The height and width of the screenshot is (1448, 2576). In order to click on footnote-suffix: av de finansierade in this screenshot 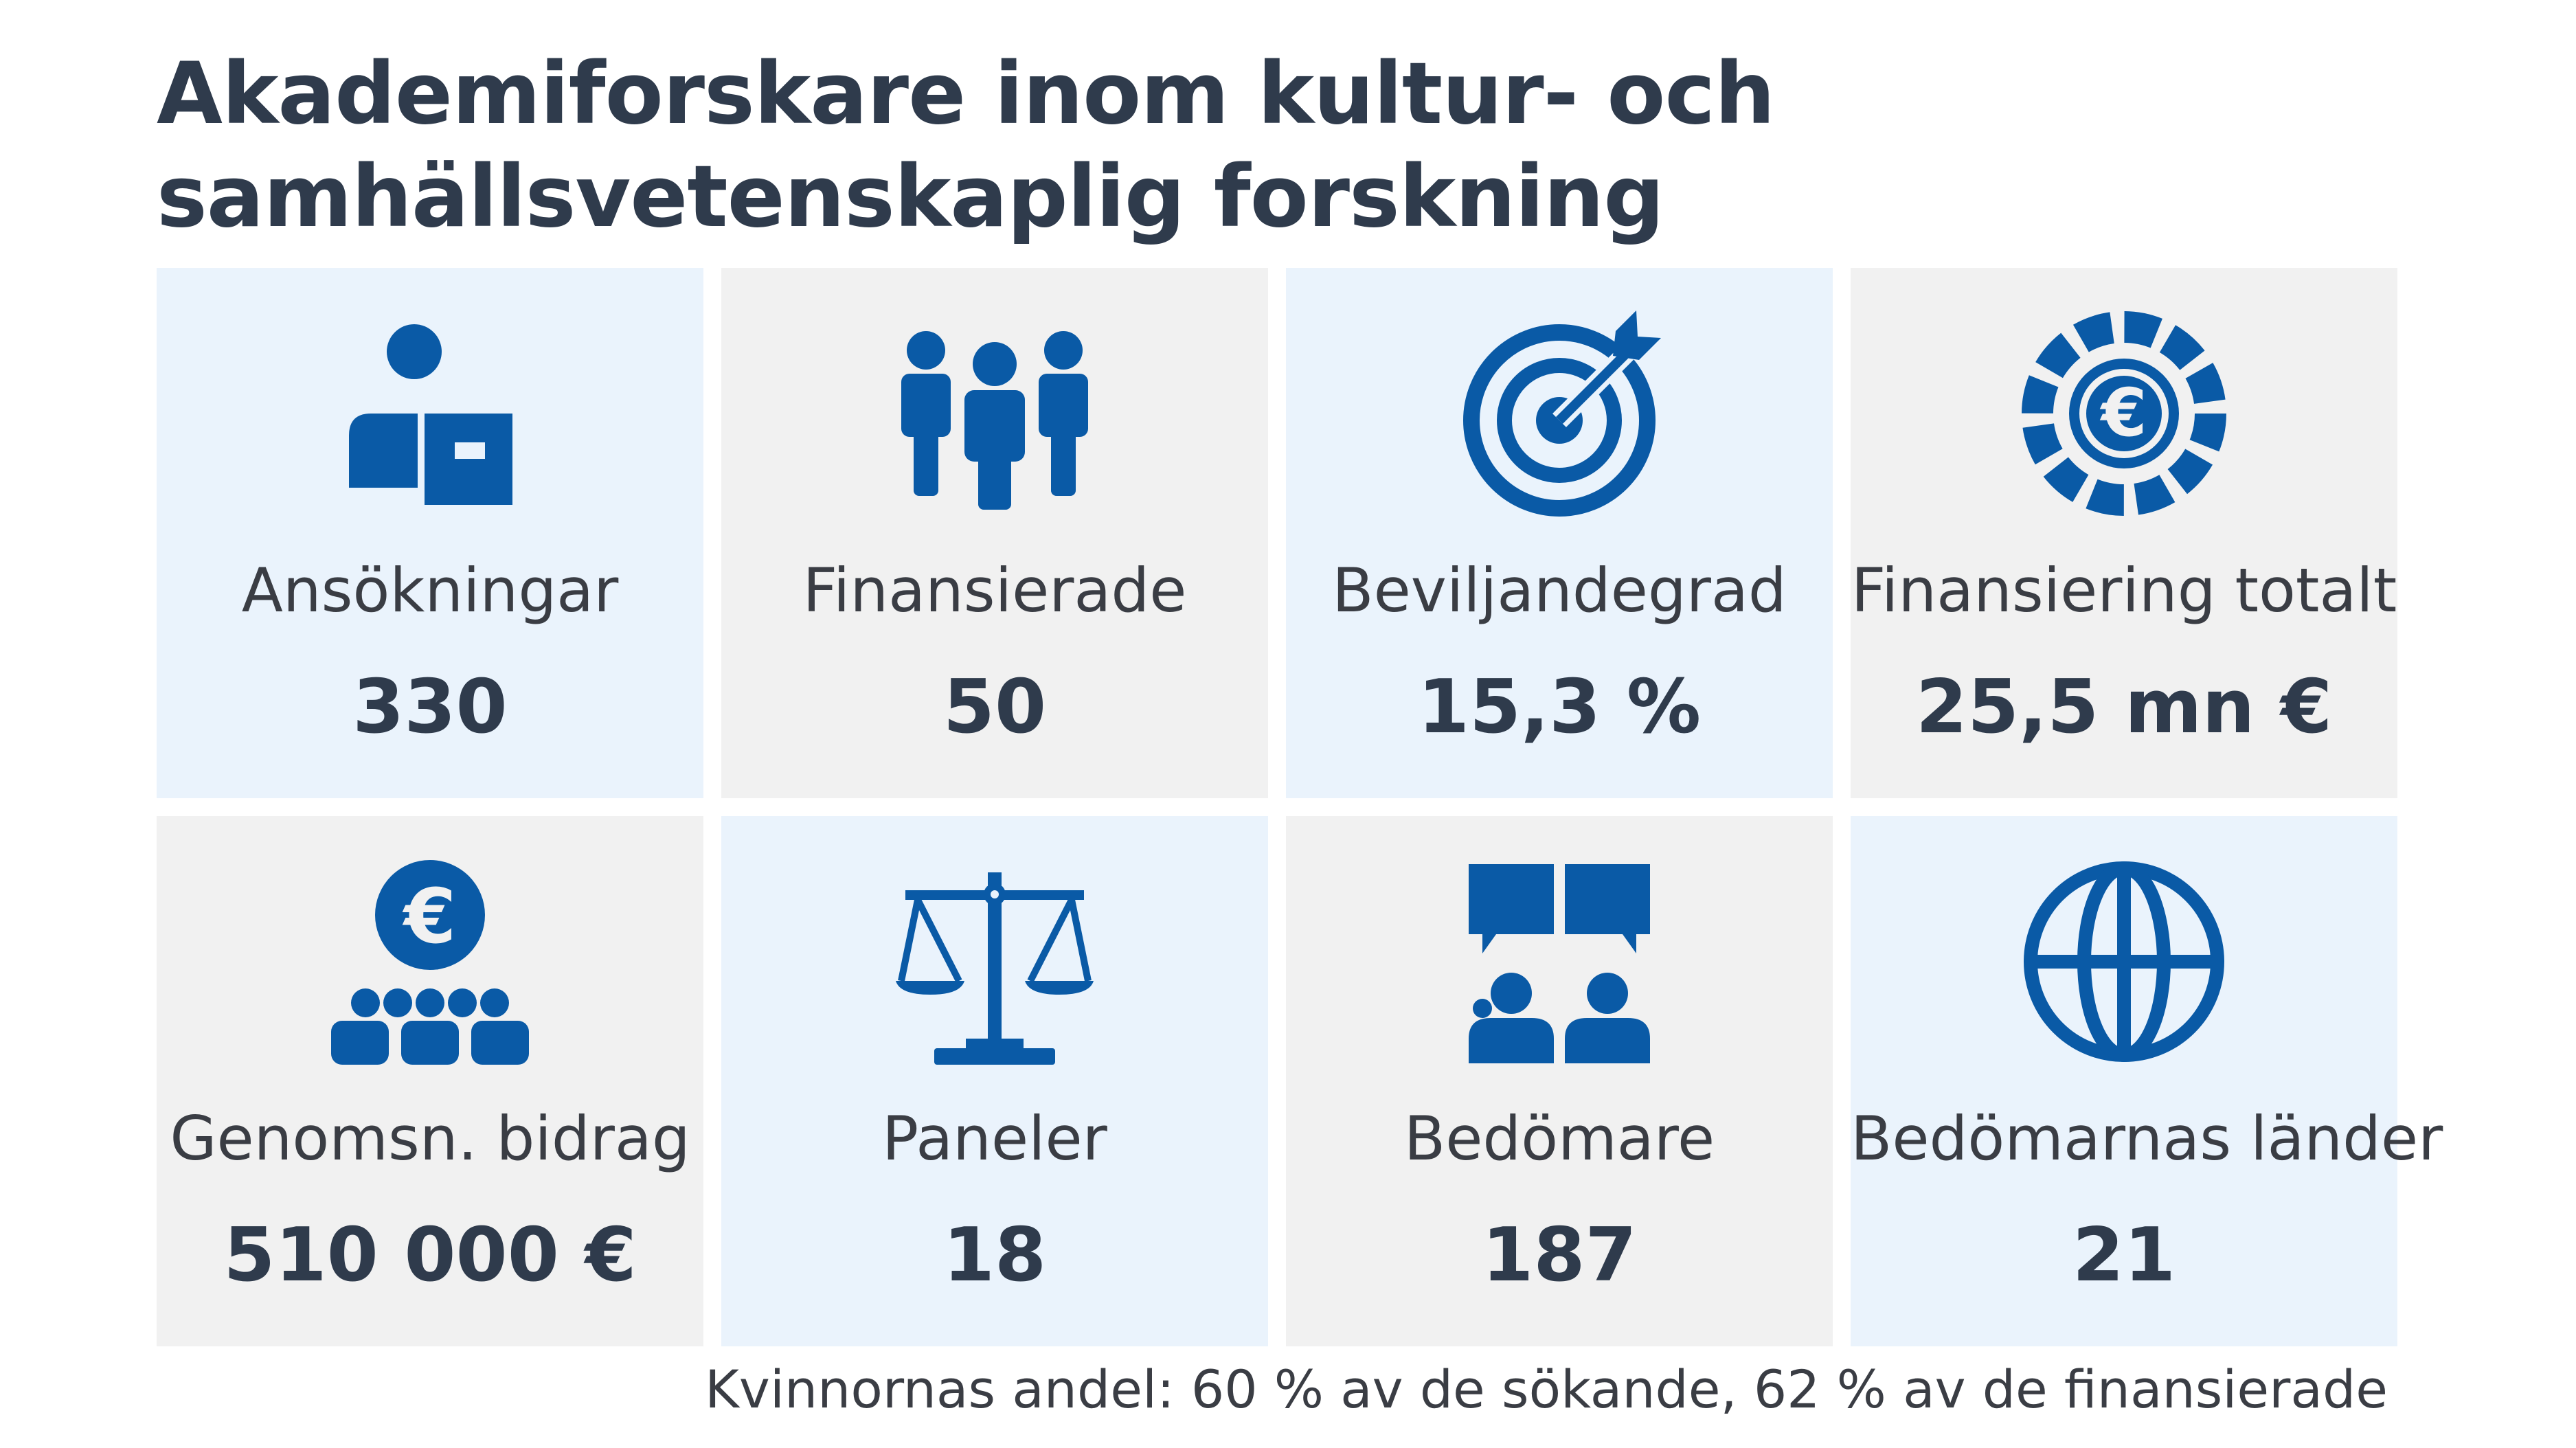, I will do `click(2137, 1389)`.